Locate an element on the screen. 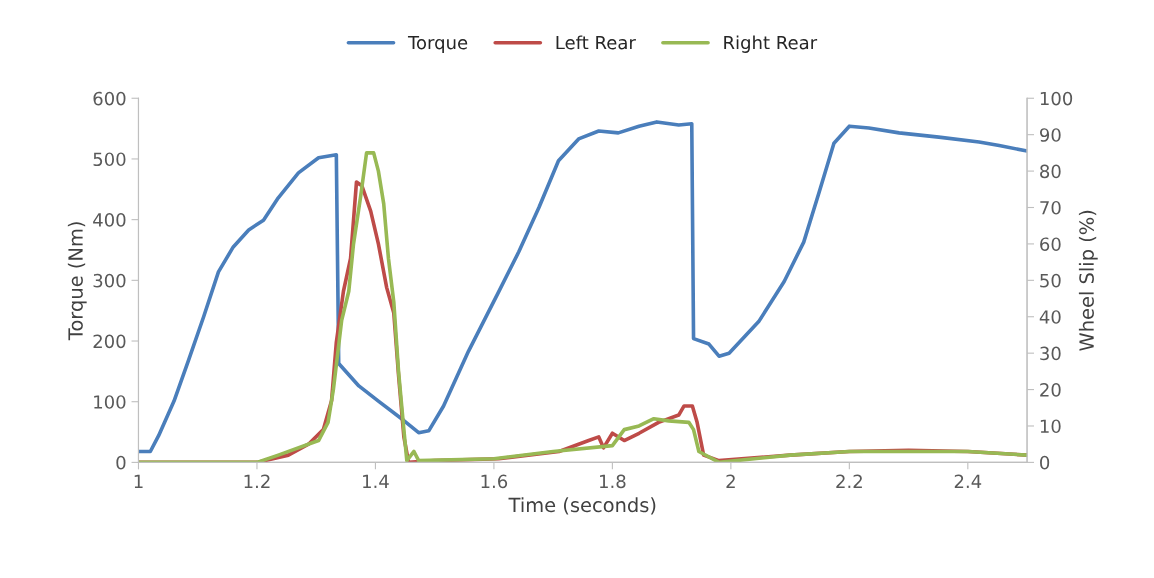 Image resolution: width=1154 pixels, height=578 pixels. y-tick-label: 500 is located at coordinates (109, 159).